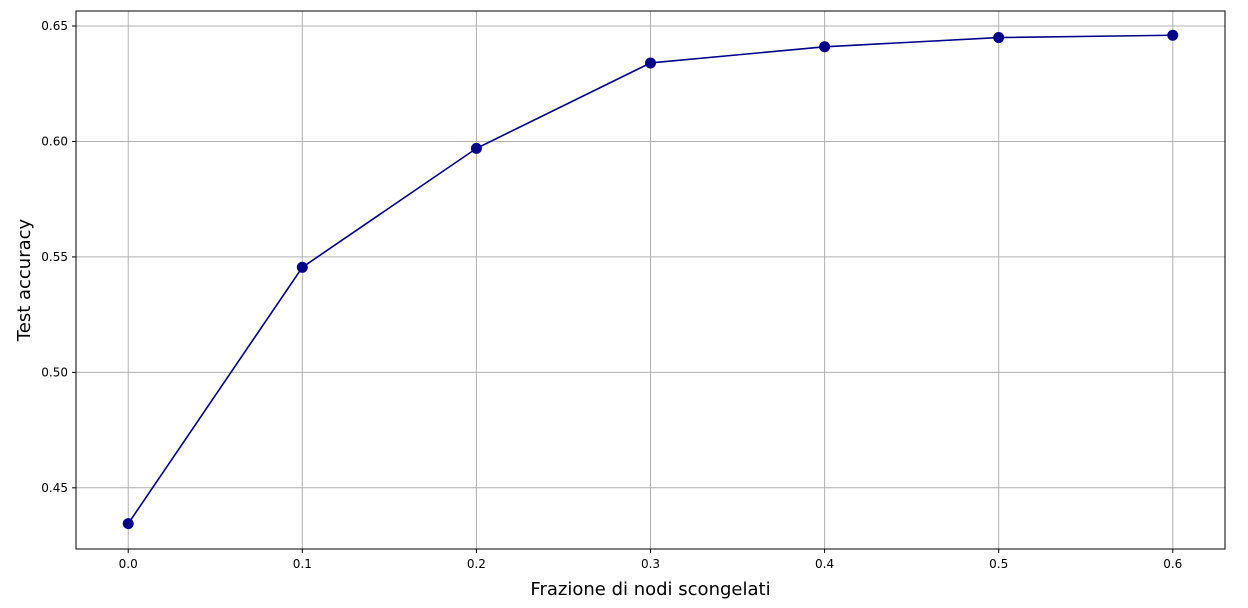 This screenshot has height=608, width=1248. What do you see at coordinates (650, 589) in the screenshot?
I see `x-axis-label: Frazione di nodi scongelati` at bounding box center [650, 589].